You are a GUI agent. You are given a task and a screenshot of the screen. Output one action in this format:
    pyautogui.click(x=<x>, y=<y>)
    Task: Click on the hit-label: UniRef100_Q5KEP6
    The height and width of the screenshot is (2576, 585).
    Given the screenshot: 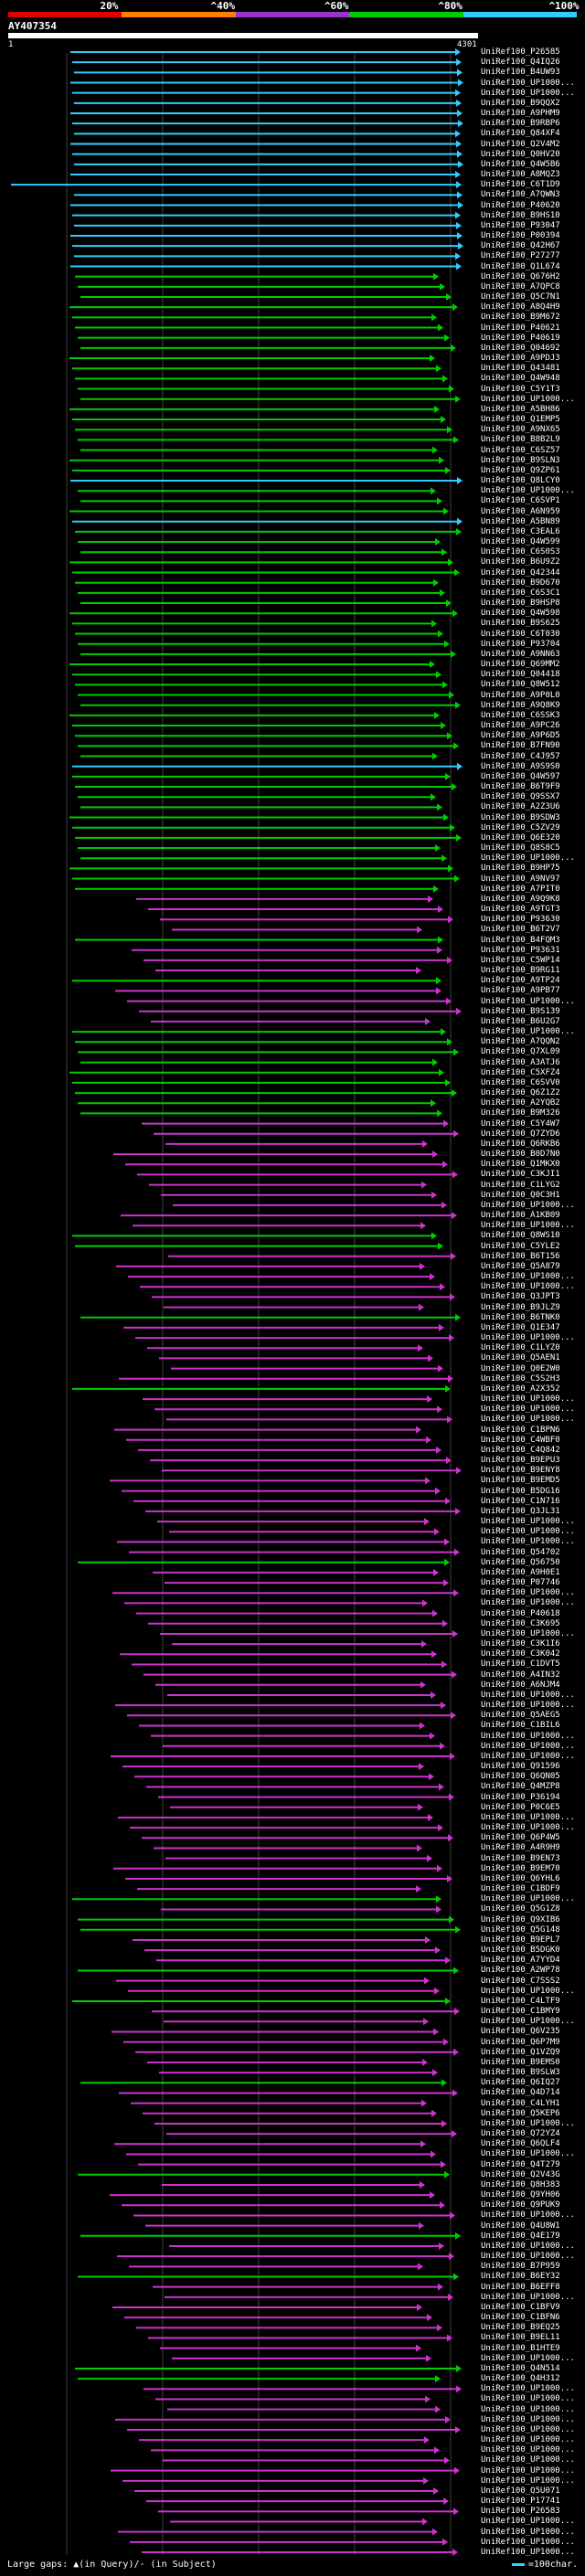 What is the action you would take?
    pyautogui.click(x=520, y=2113)
    